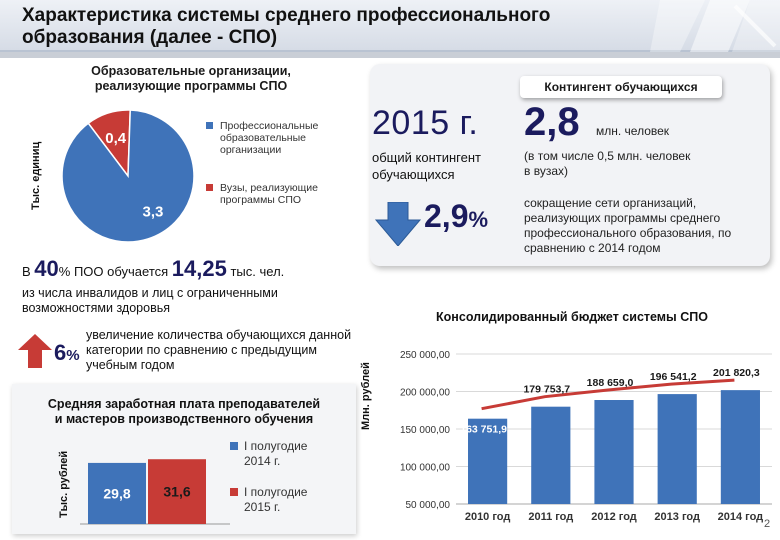  I want to click on budget-title: Консолидированный бюджет системы СПО, so click(572, 317).